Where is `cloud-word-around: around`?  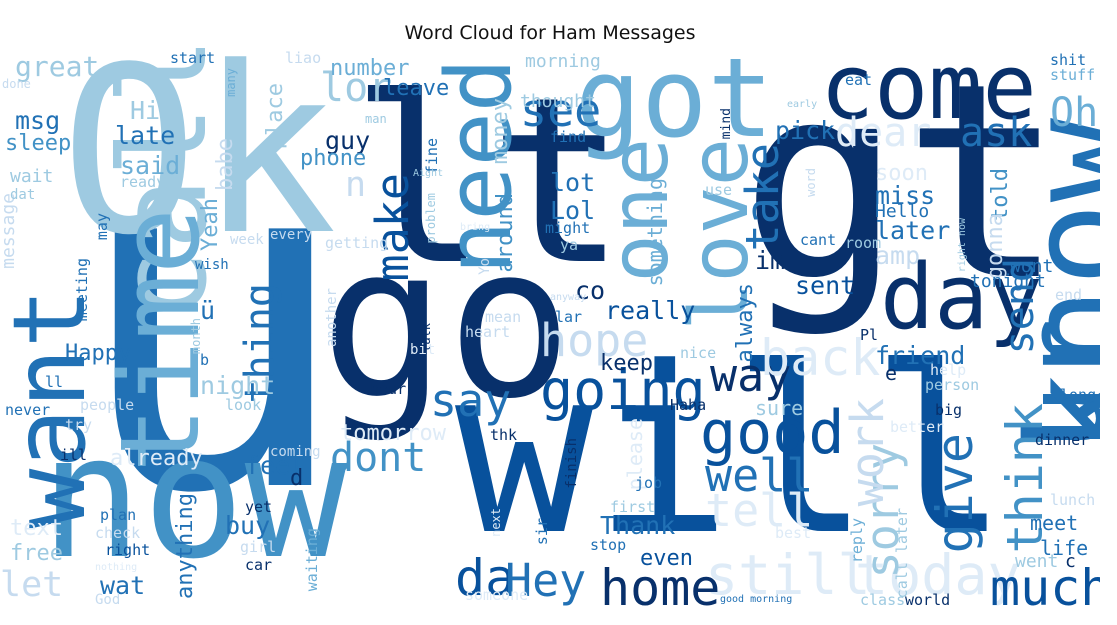
cloud-word-around: around is located at coordinates (505, 233).